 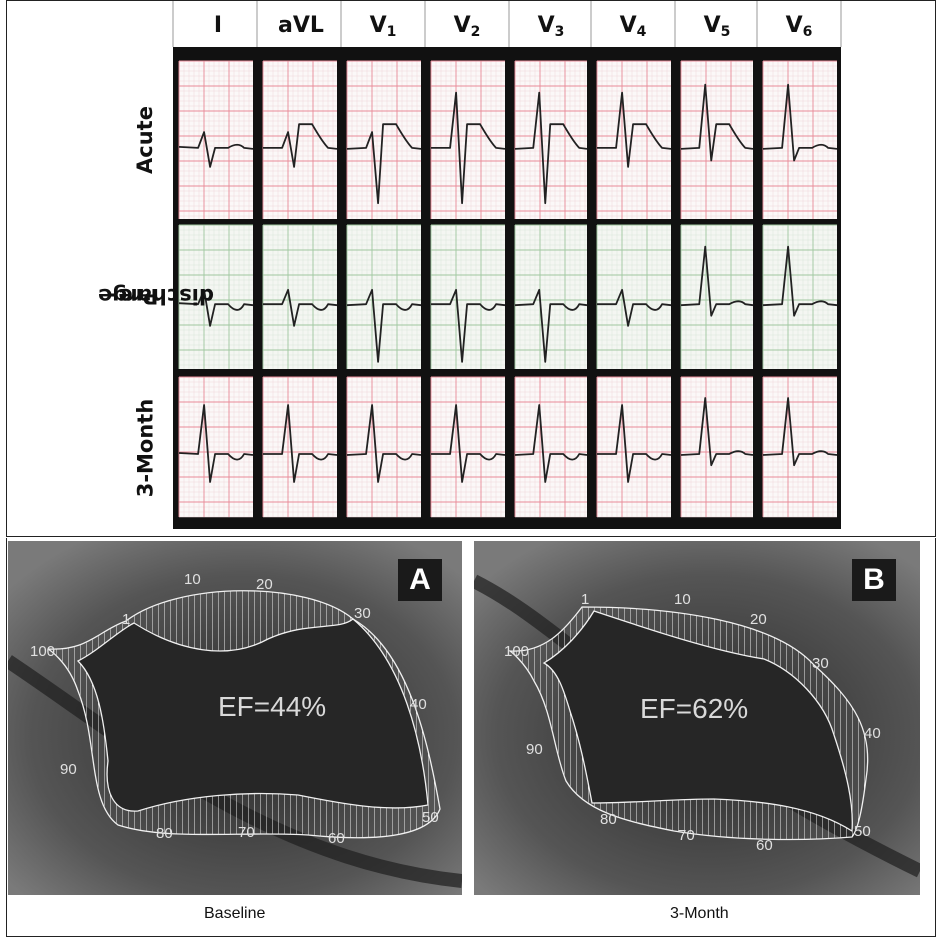 What do you see at coordinates (717, 26) in the screenshot?
I see `lead-label-v5: V5` at bounding box center [717, 26].